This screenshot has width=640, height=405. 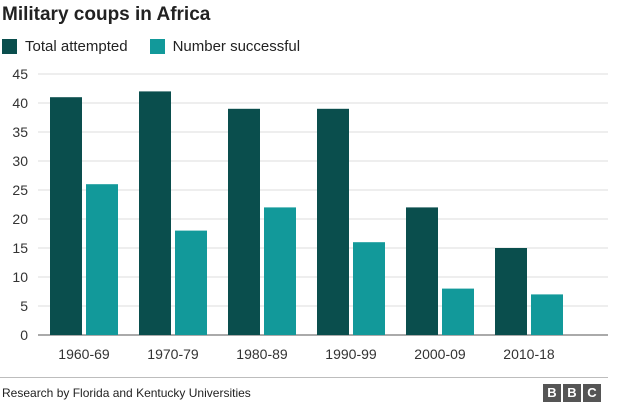 I want to click on chart-title: Military coups in Africa, so click(x=106, y=14).